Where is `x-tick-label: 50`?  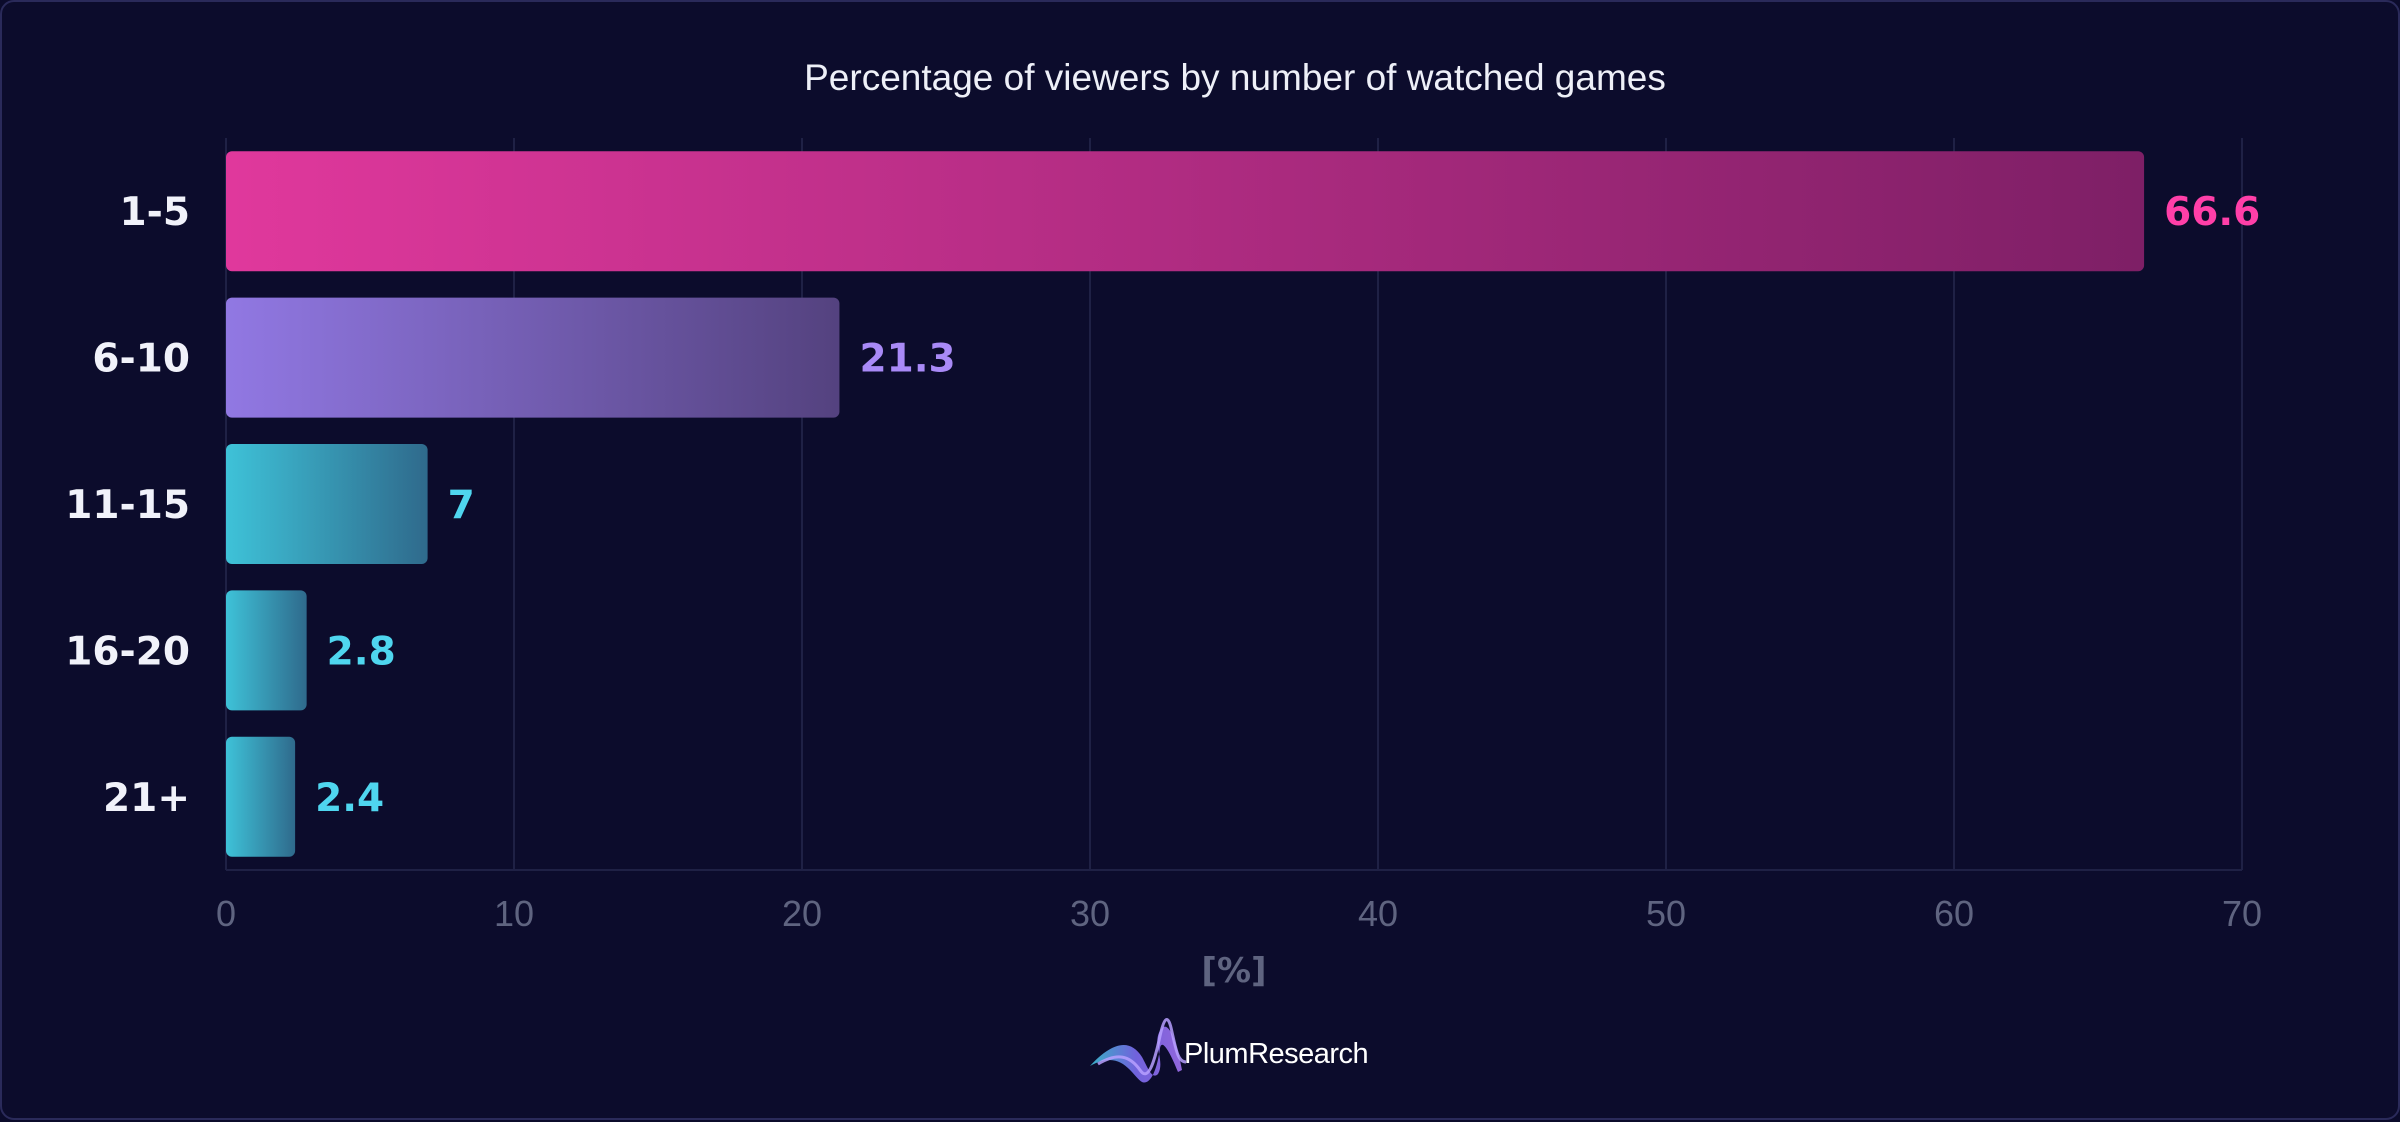 x-tick-label: 50 is located at coordinates (1666, 913).